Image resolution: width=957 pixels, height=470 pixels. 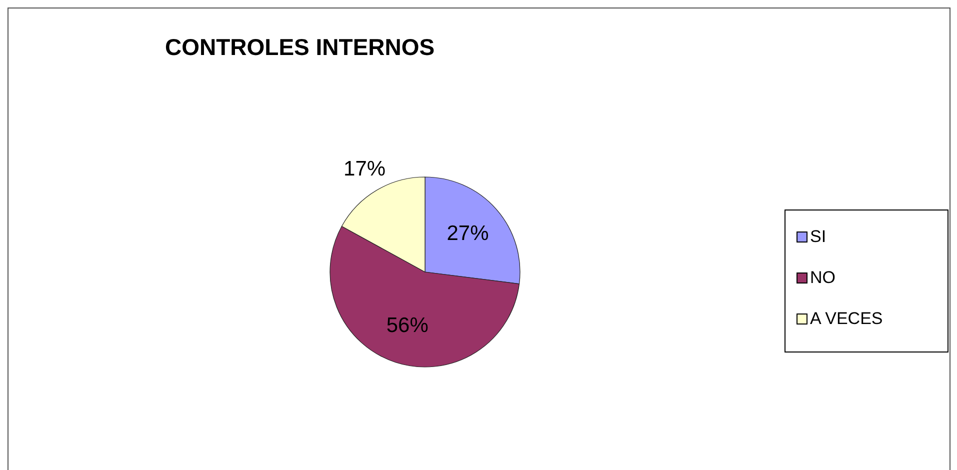 What do you see at coordinates (818, 236) in the screenshot?
I see `legend-label: SI` at bounding box center [818, 236].